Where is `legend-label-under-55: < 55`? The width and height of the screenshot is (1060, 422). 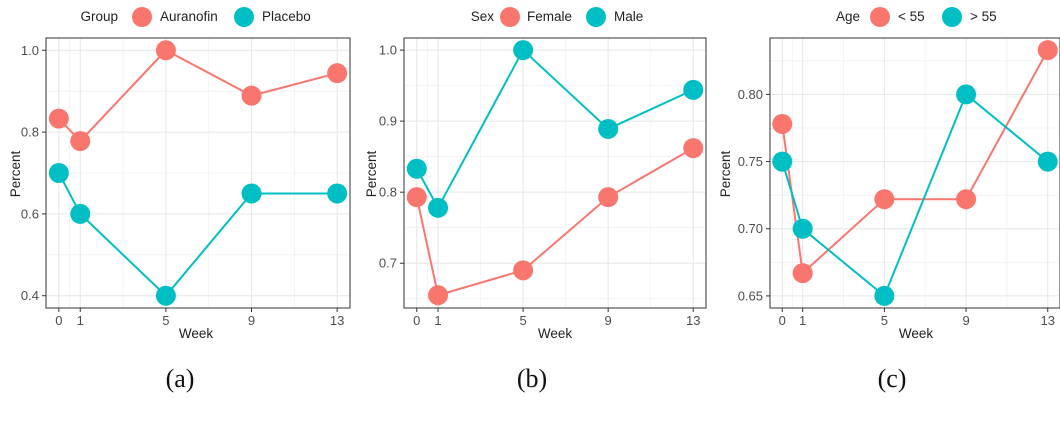
legend-label-under-55: < 55 is located at coordinates (911, 16).